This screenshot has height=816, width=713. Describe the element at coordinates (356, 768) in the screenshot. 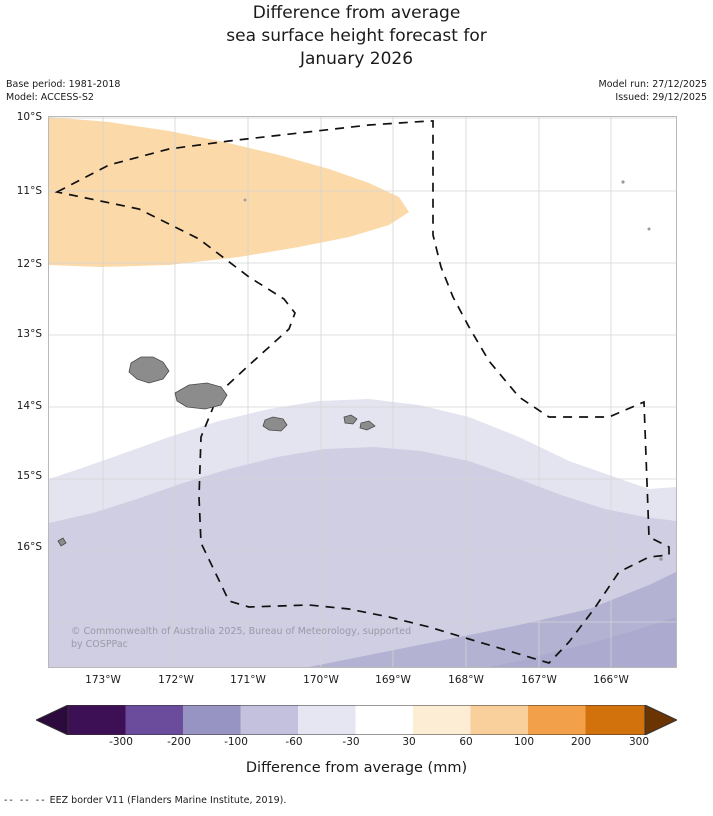

I see `colorbar-title: Difference from average (mm)` at that location.